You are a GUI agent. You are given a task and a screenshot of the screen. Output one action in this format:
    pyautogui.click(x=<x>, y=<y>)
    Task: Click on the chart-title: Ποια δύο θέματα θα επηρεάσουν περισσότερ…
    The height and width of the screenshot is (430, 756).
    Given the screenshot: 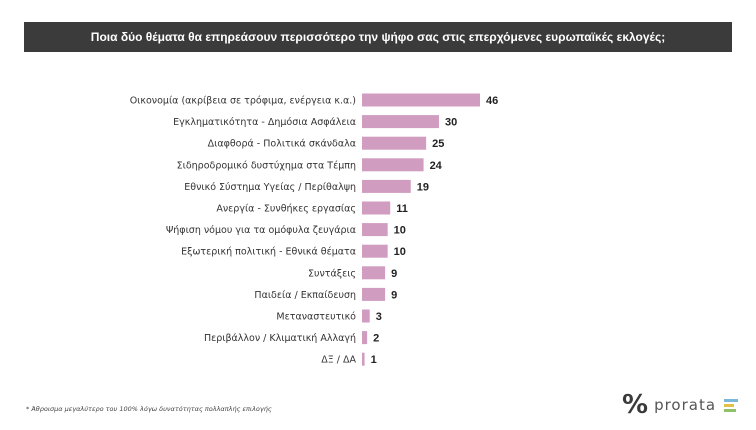 What is the action you would take?
    pyautogui.click(x=378, y=37)
    